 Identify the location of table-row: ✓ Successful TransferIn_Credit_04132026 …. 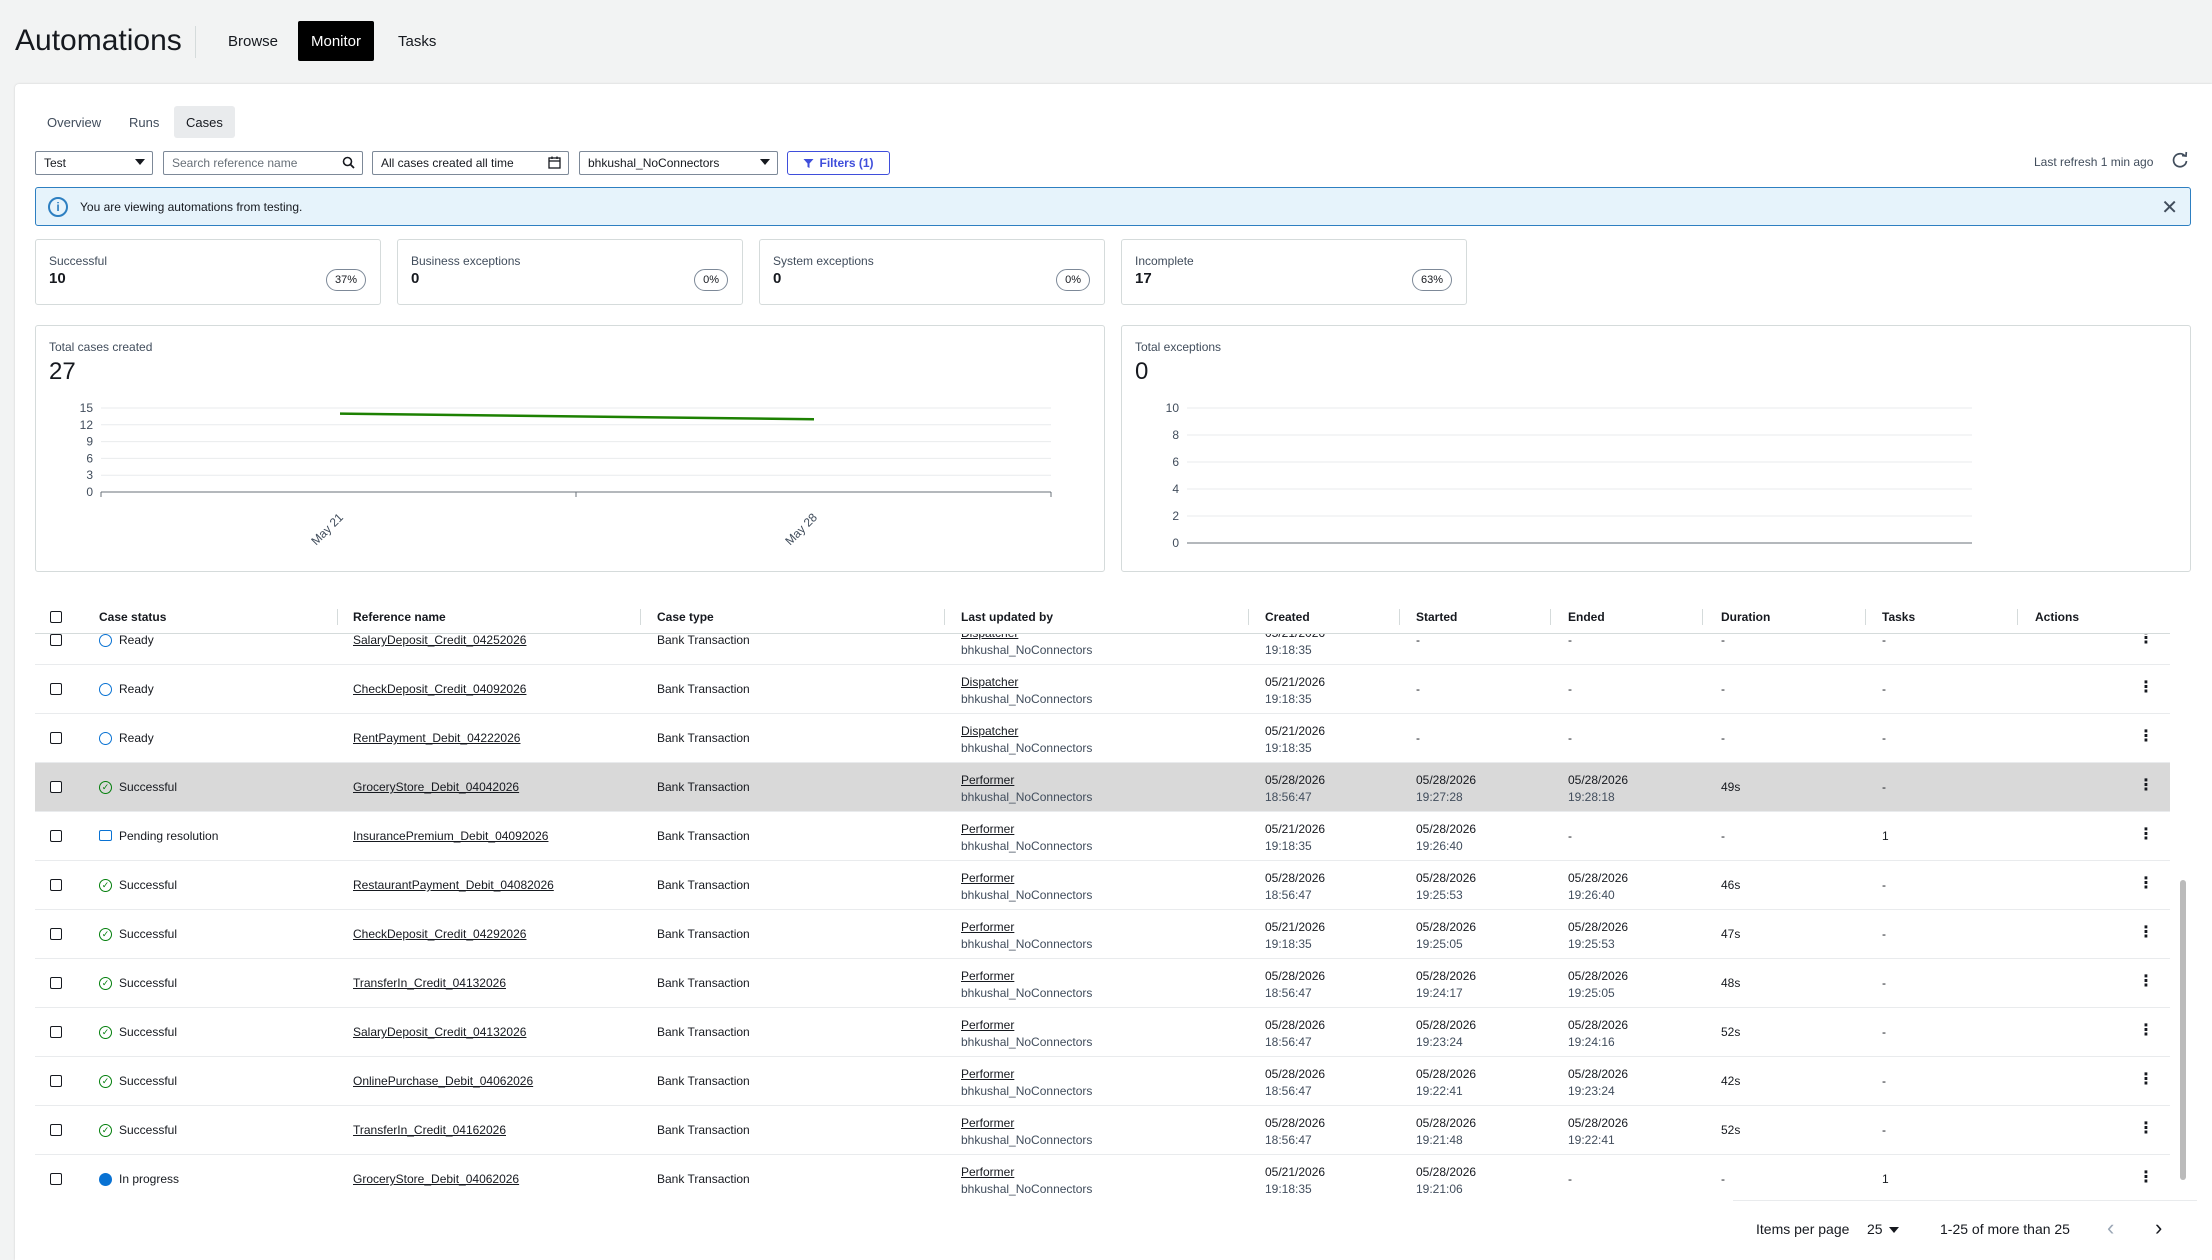
(1102, 983).